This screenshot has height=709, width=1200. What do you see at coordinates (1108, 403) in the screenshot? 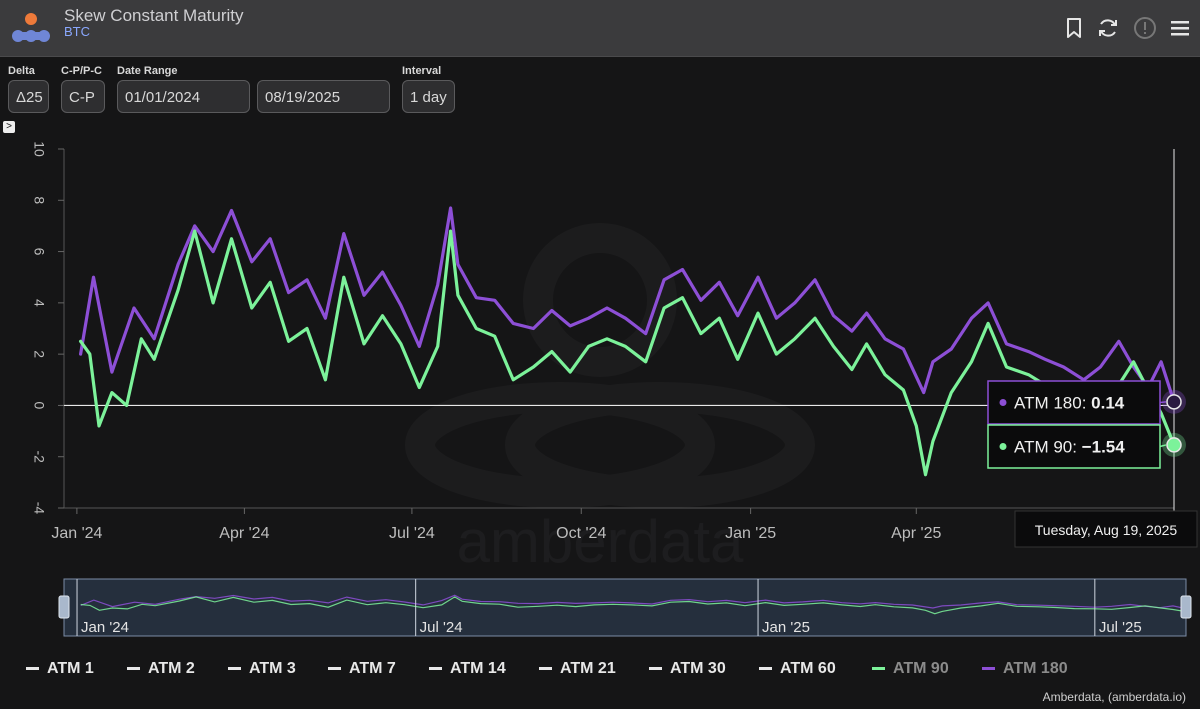
I see `tooltip-value: 0.14` at bounding box center [1108, 403].